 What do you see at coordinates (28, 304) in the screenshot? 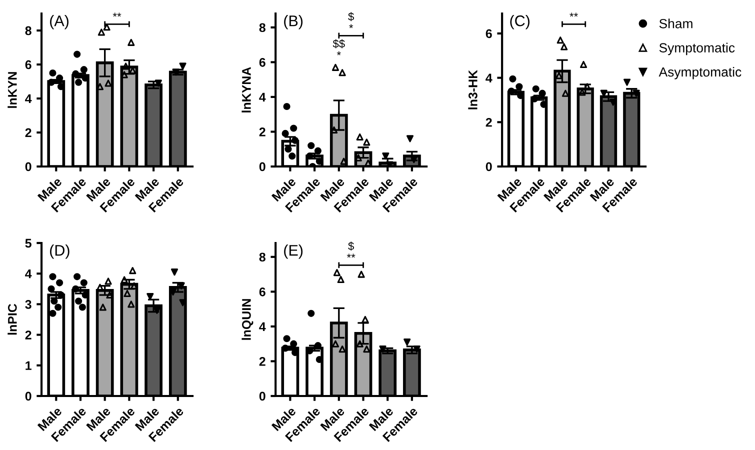
I see `y-tick-label: 3` at bounding box center [28, 304].